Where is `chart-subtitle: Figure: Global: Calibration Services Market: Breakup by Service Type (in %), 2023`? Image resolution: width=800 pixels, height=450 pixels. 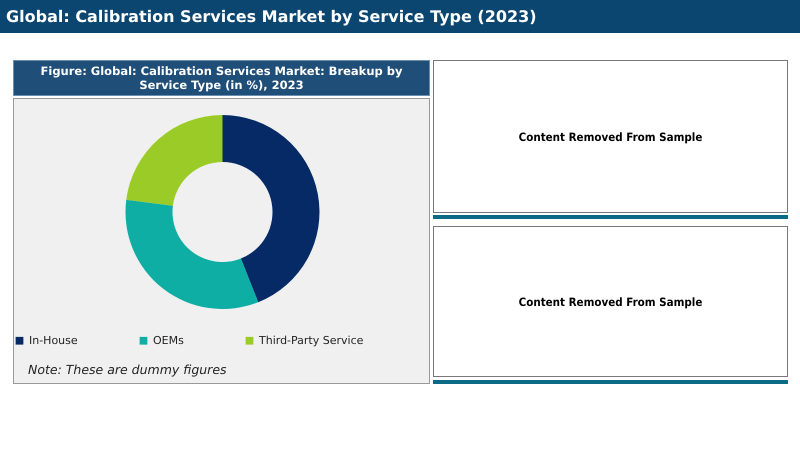
chart-subtitle: Figure: Global: Calibration Services Market: Breakup by Service Type (in %), 2023 is located at coordinates (221, 78).